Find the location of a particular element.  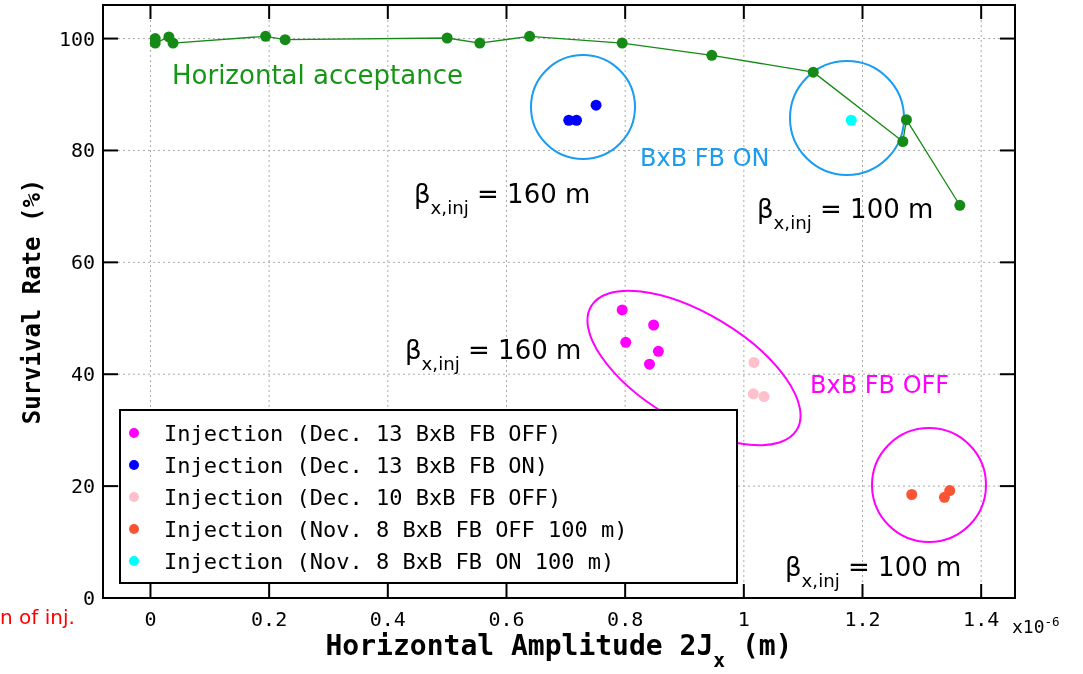

x-tick-label: 0 is located at coordinates (150, 619).